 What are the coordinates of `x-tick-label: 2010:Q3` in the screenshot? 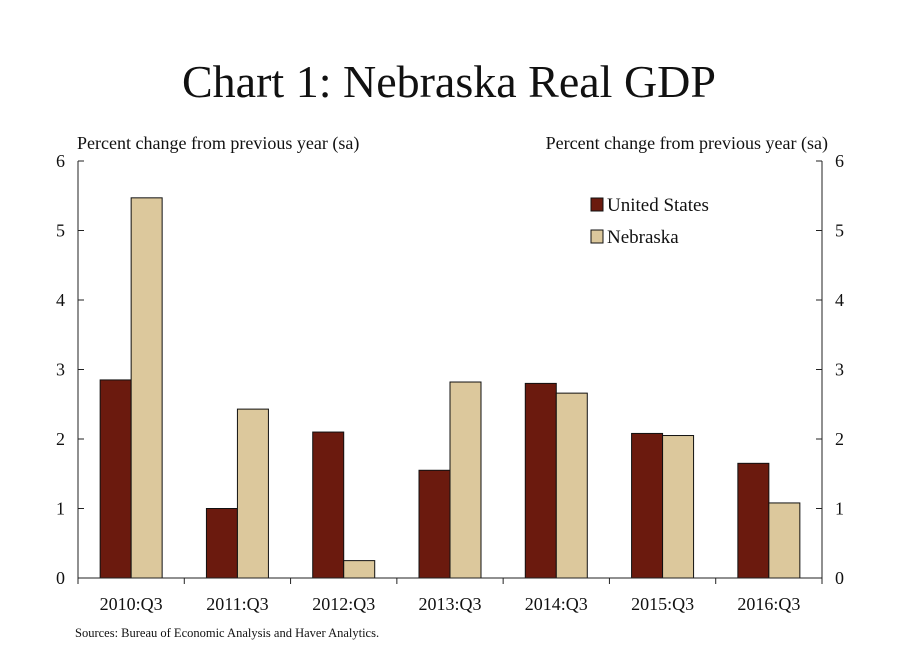 It's located at (131, 604).